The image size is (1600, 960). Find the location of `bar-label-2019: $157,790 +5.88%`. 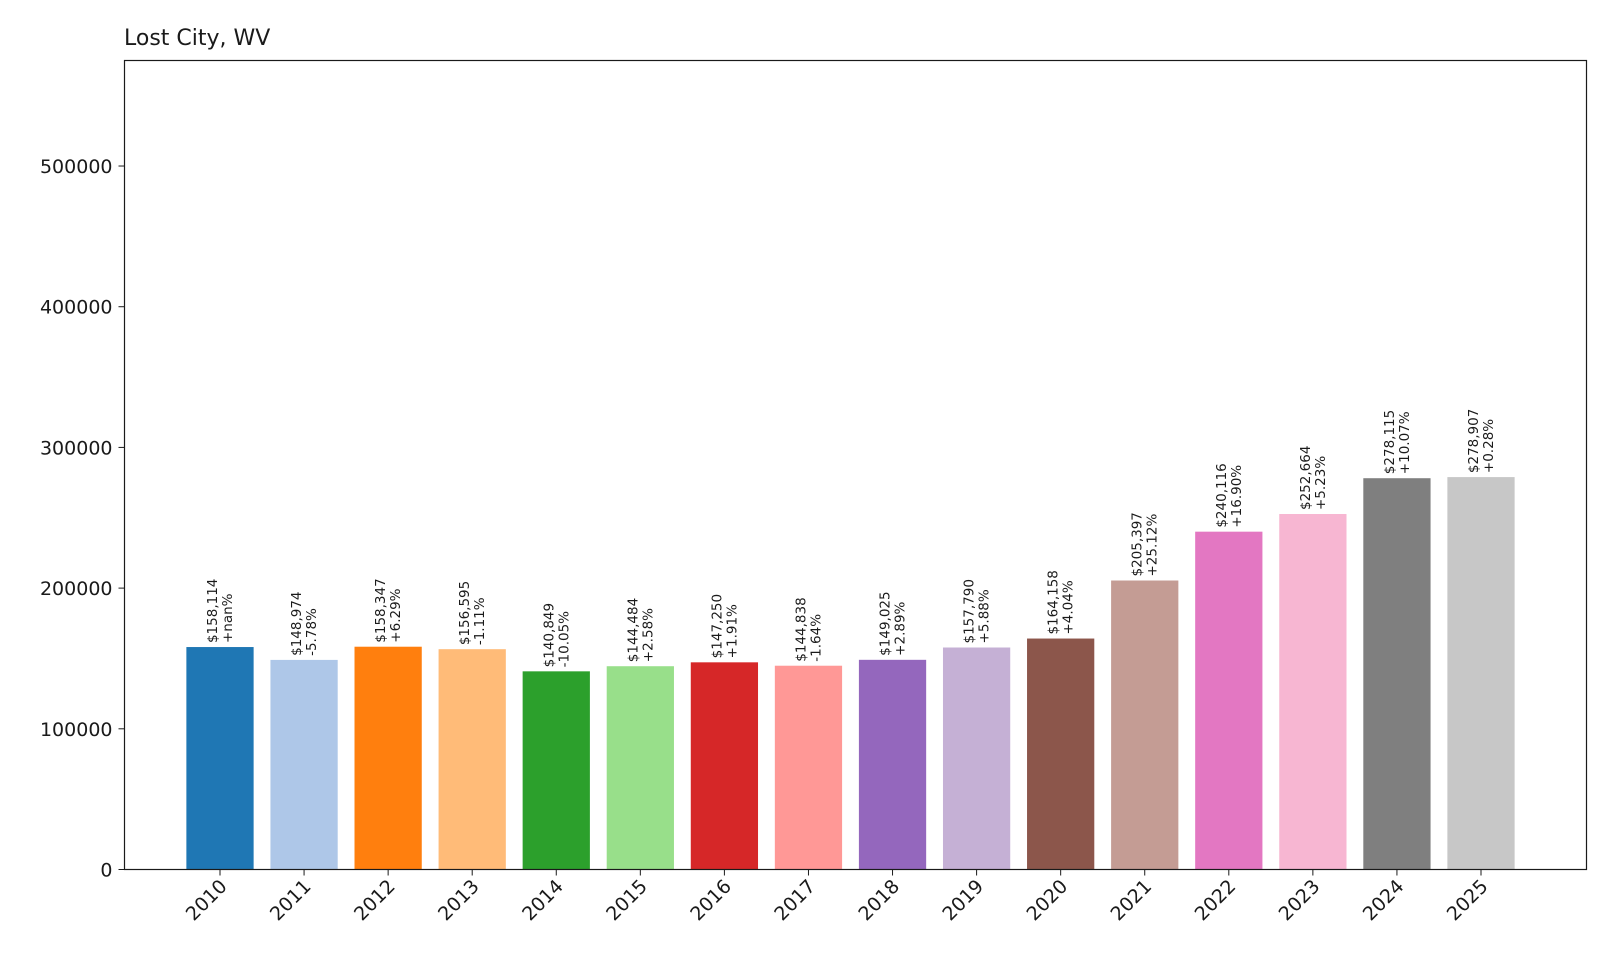

bar-label-2019: $157,790 +5.88% is located at coordinates (977, 611).